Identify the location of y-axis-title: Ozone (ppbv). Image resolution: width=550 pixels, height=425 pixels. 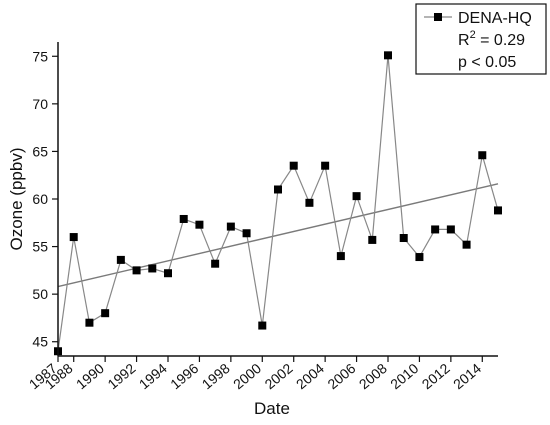
(16, 199).